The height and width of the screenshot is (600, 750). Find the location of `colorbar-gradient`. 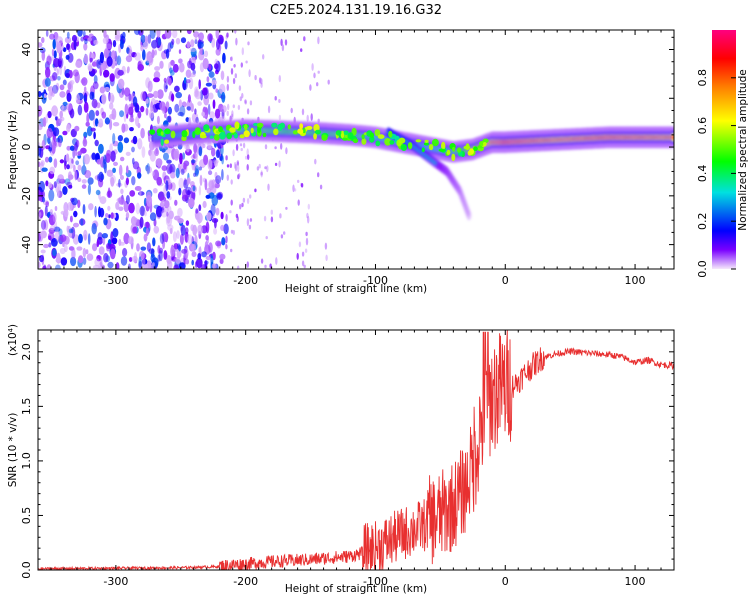

colorbar-gradient is located at coordinates (724, 149).